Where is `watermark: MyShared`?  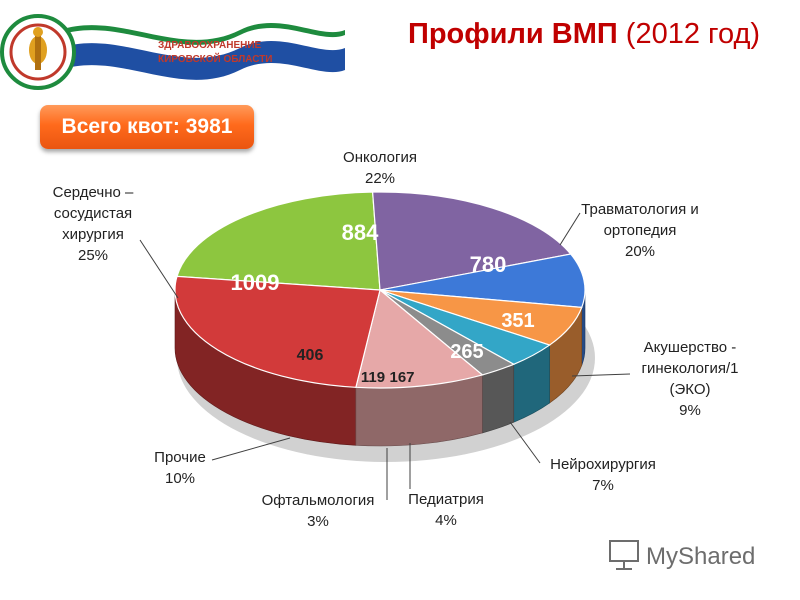 watermark: MyShared is located at coordinates (682, 555).